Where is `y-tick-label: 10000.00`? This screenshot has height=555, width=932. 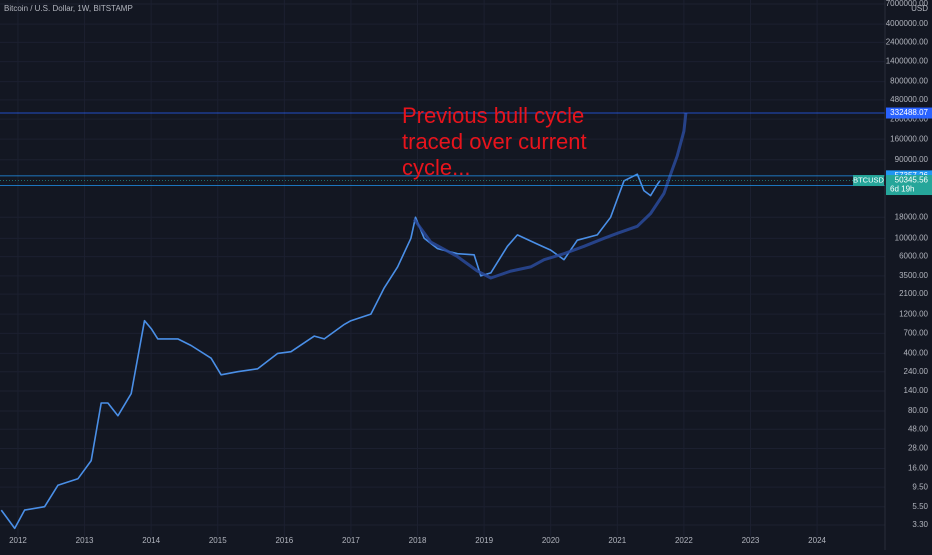 y-tick-label: 10000.00 is located at coordinates (912, 237).